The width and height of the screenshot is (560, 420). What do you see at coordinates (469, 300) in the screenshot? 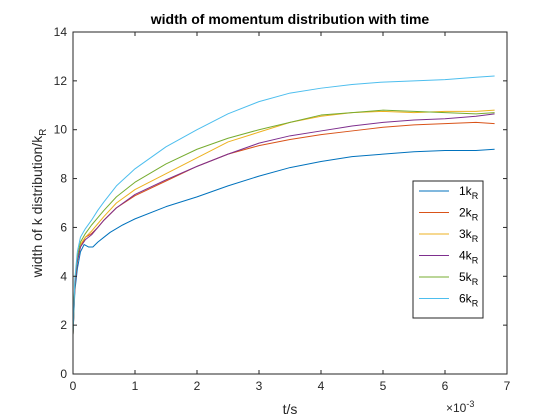
I see `legend-label-6: 6kR` at bounding box center [469, 300].